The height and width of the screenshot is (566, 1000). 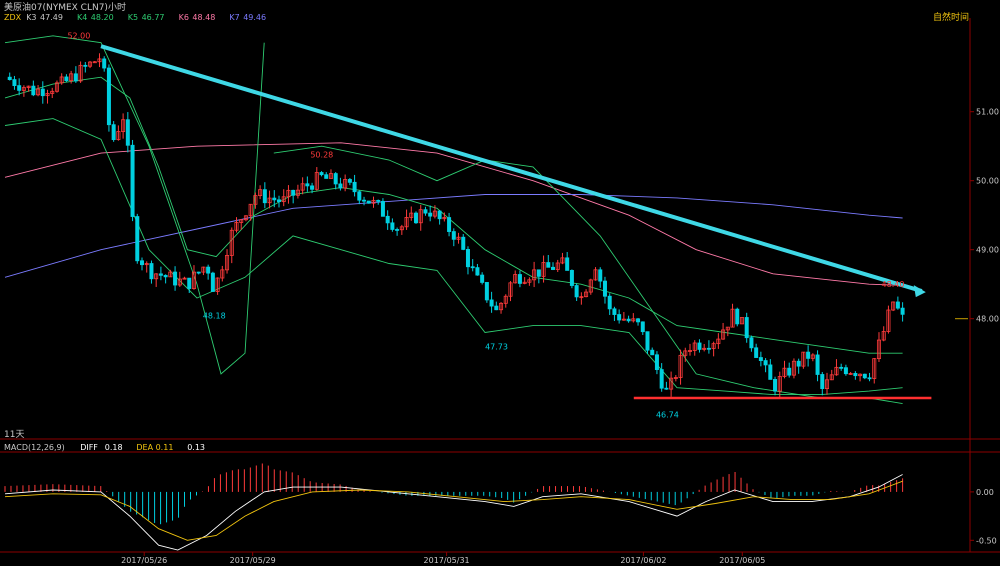 I want to click on x-tick-label: 2017/05/26, so click(x=144, y=560).